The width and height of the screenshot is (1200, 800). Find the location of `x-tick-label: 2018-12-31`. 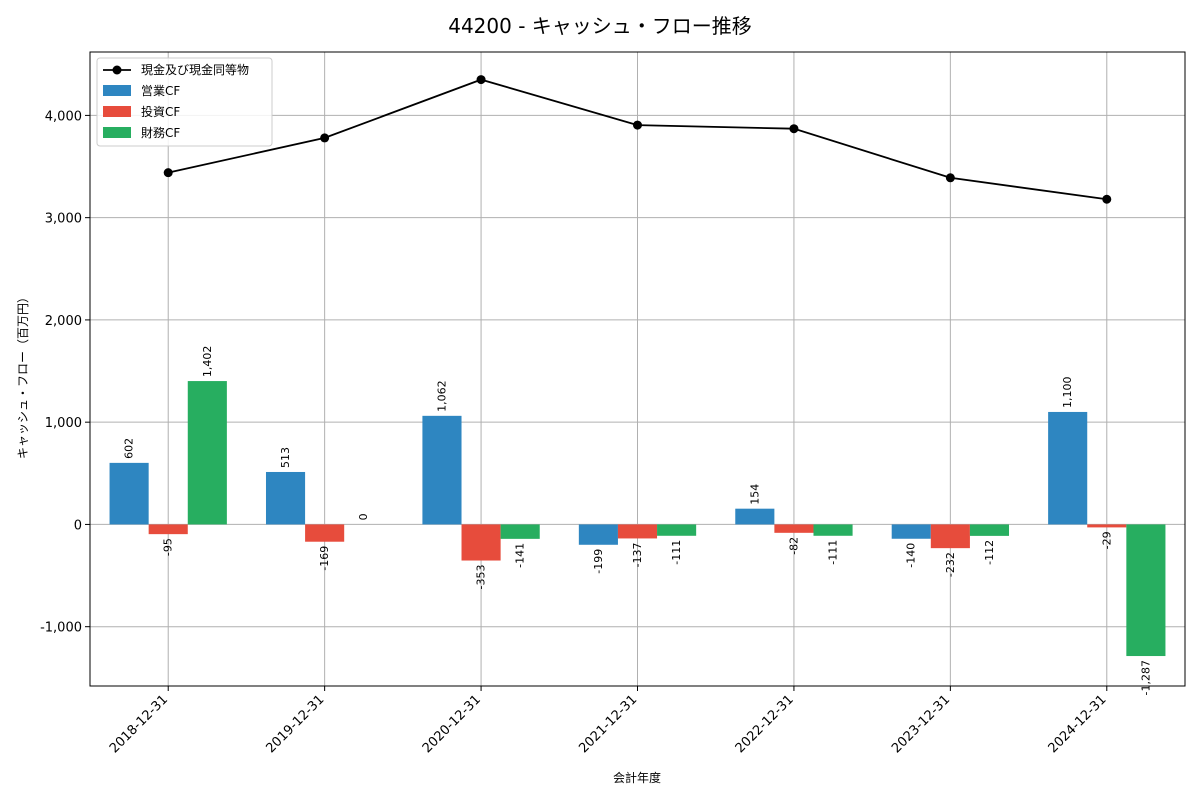

x-tick-label: 2018-12-31 is located at coordinates (139, 724).